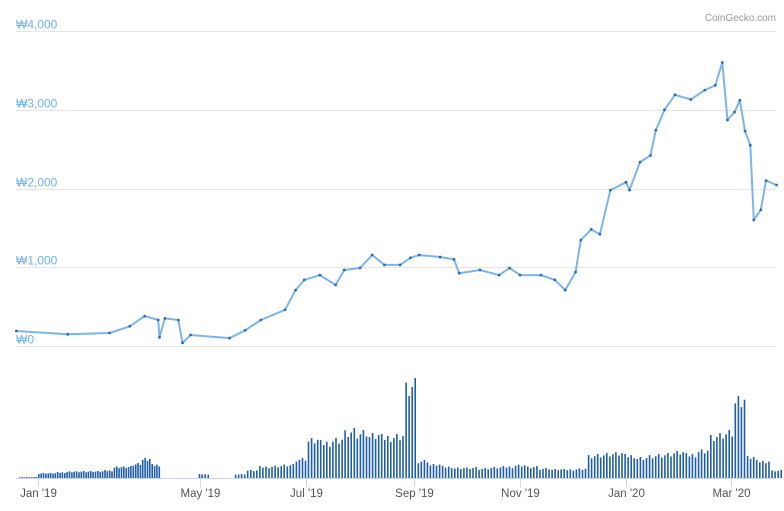  What do you see at coordinates (37, 104) in the screenshot?
I see `y-tick-label: ₩3,000` at bounding box center [37, 104].